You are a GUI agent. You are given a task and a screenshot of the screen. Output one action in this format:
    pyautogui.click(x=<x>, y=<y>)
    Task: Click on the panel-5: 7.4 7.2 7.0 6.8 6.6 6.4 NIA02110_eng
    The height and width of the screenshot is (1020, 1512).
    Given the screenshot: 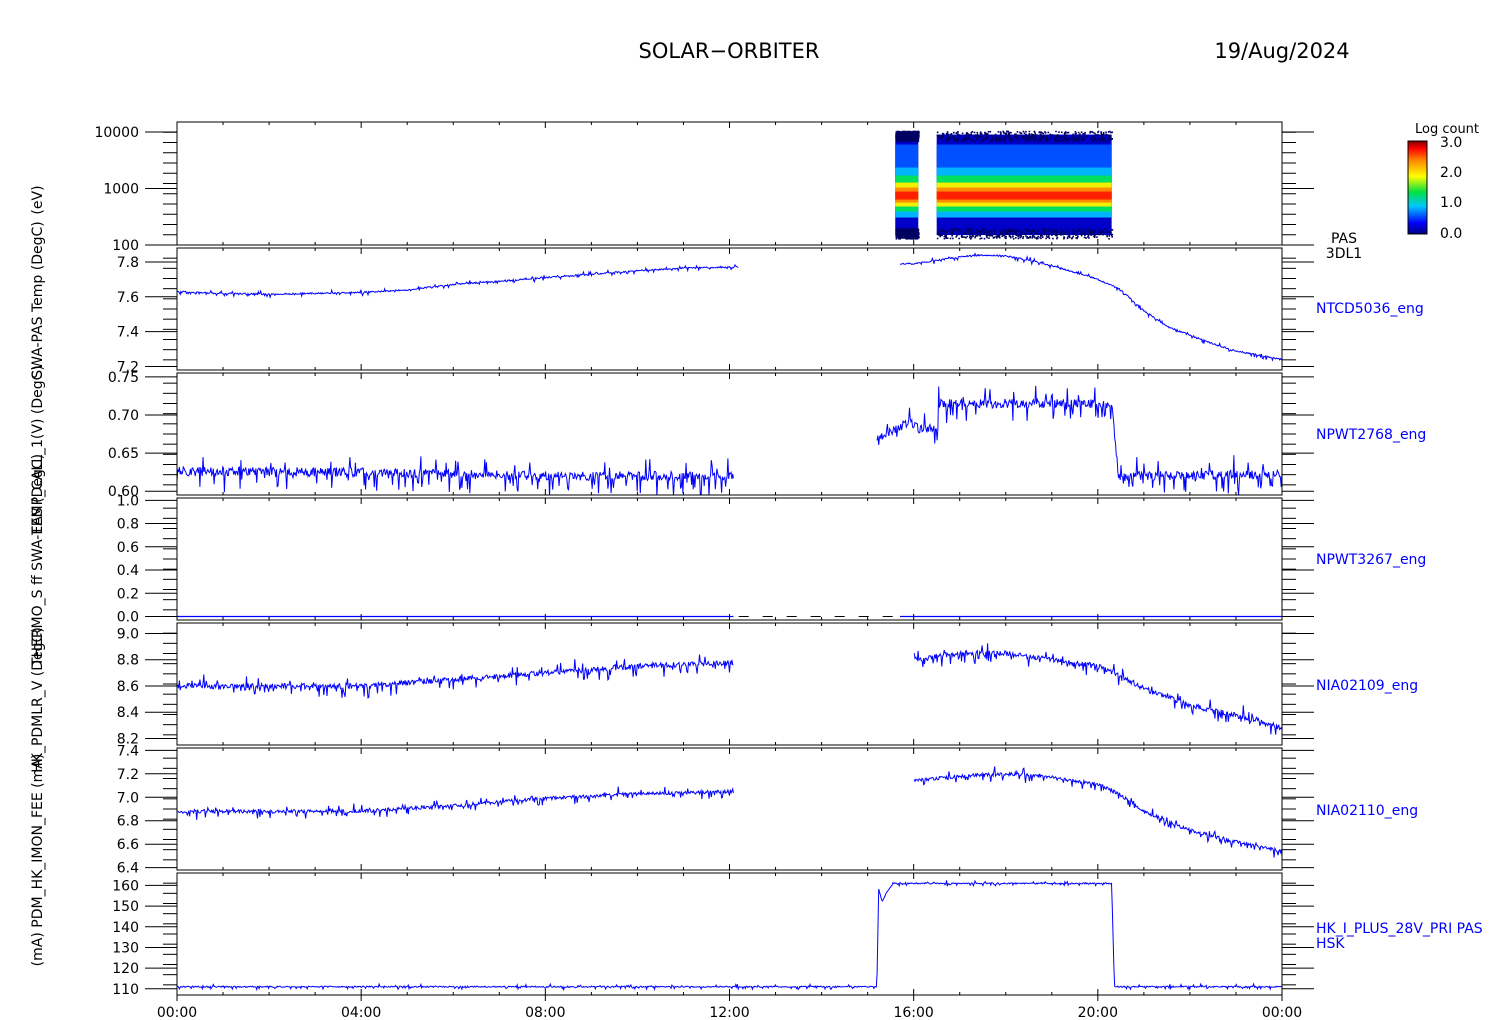 What is the action you would take?
    pyautogui.click(x=767, y=809)
    